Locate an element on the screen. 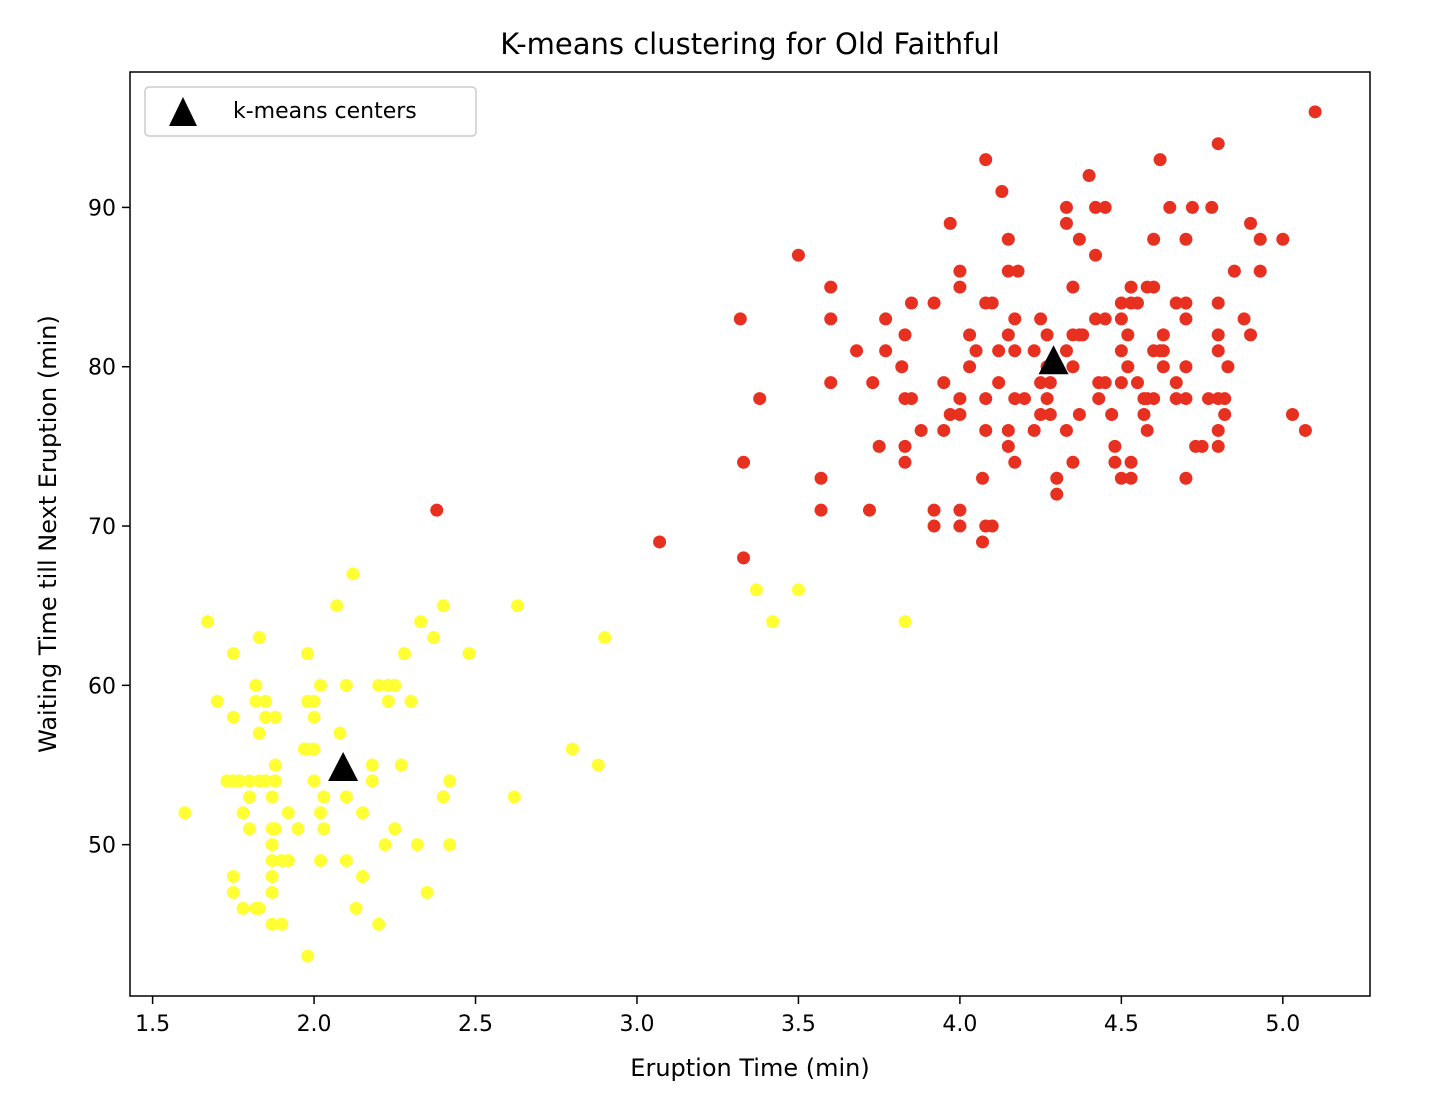 The width and height of the screenshot is (1446, 1098). legend-triangle-marker is located at coordinates (183, 111).